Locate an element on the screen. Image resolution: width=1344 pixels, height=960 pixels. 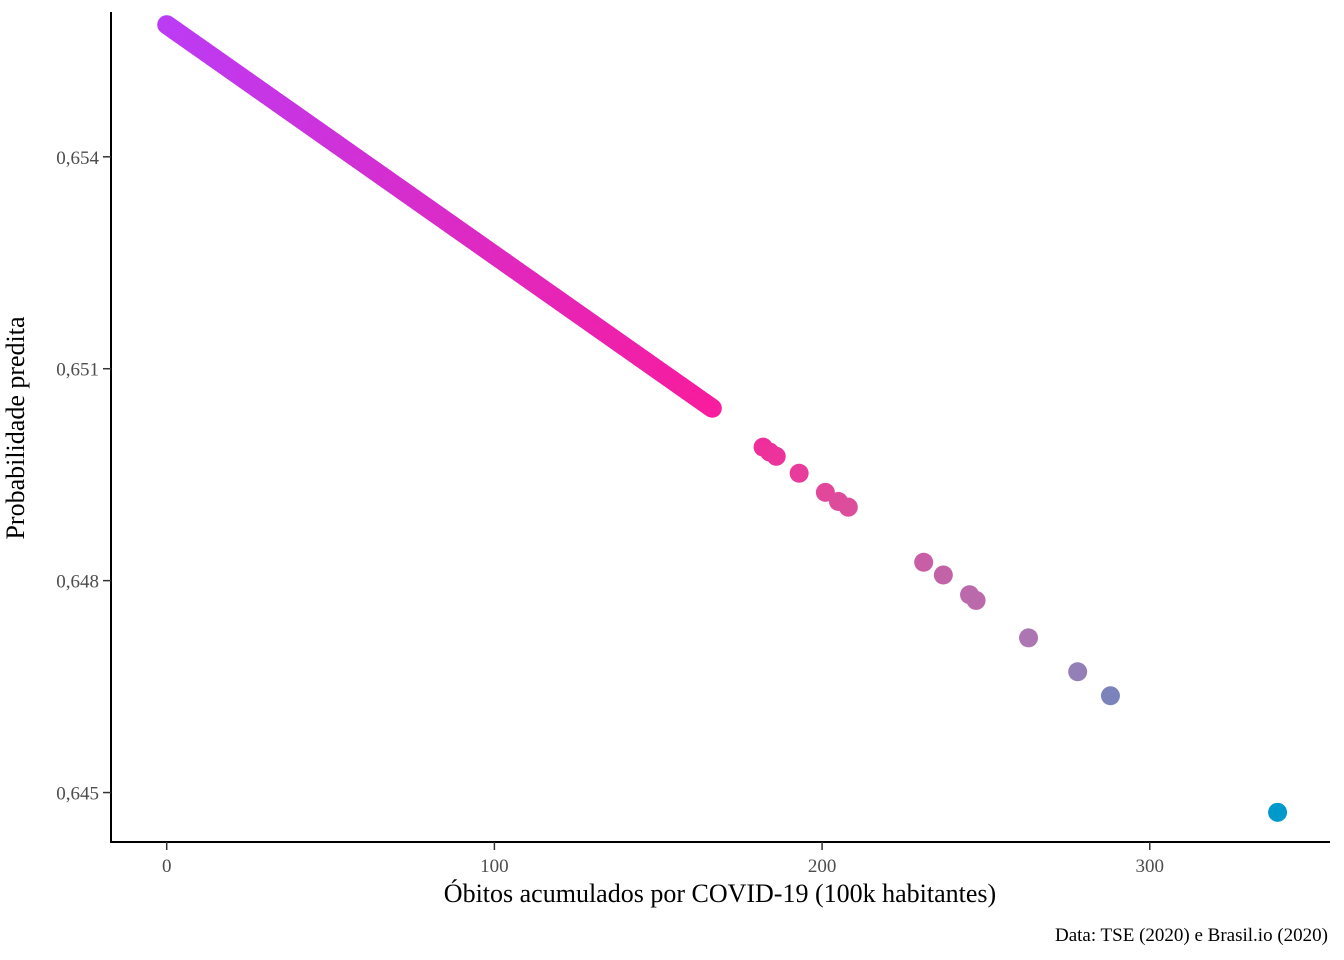
y-tick-label: 0,654 is located at coordinates (77, 158).